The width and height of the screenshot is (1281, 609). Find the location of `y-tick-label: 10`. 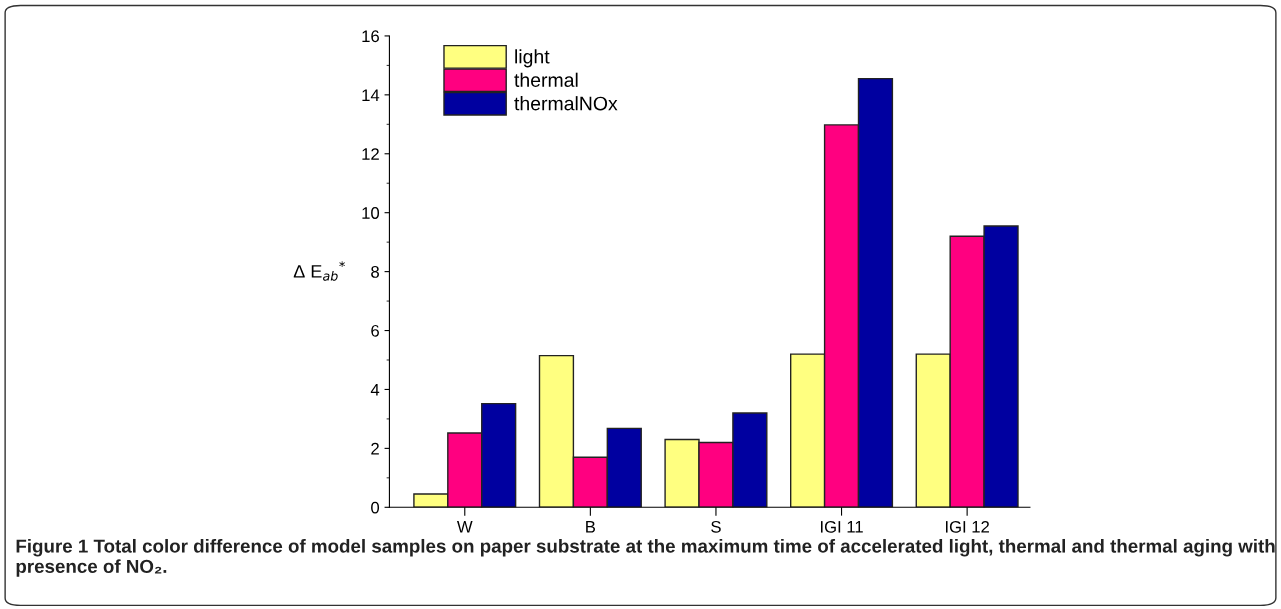

y-tick-label: 10 is located at coordinates (371, 213).